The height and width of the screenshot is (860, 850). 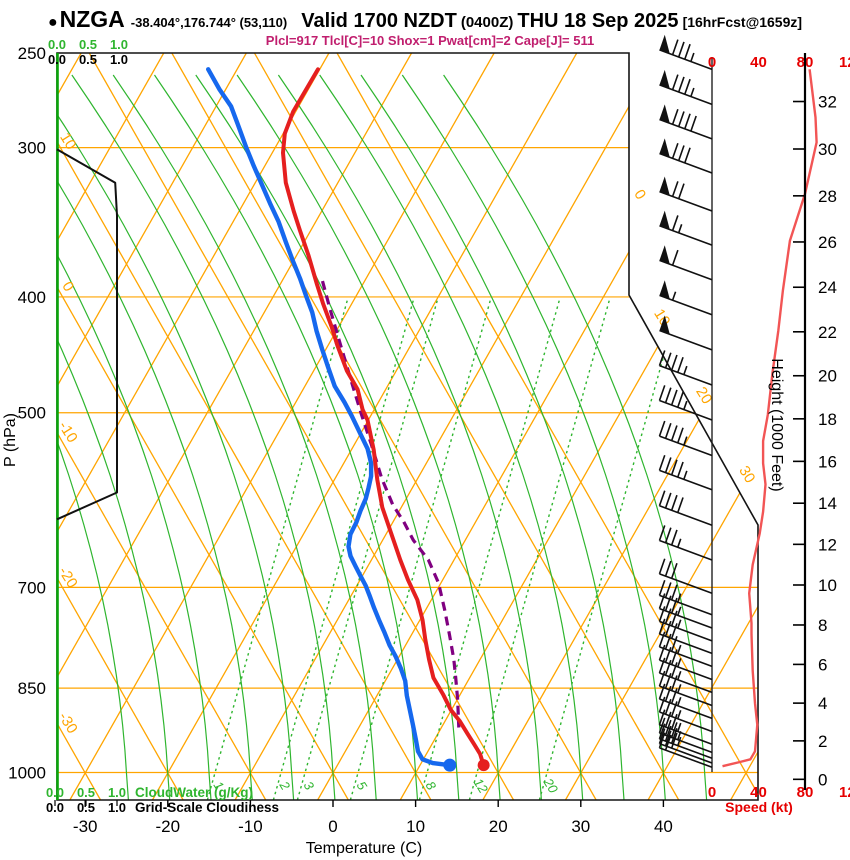 I want to click on height-tick-label: 10, so click(x=827, y=585).